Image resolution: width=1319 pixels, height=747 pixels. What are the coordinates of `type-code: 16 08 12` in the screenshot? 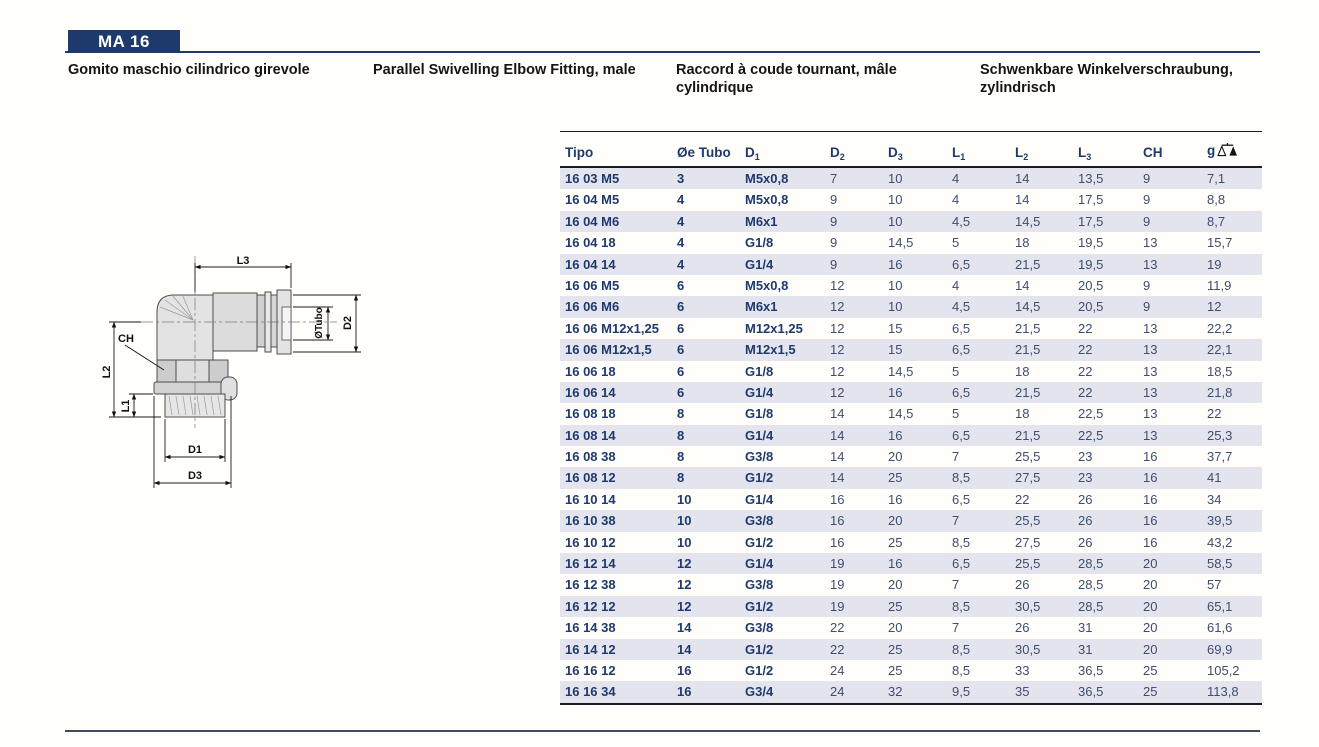 It's located at (590, 478).